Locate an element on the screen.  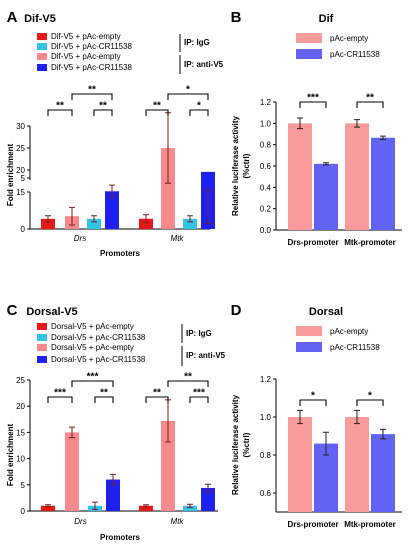
sig-d-0-bracket is located at coordinates (313, 402).